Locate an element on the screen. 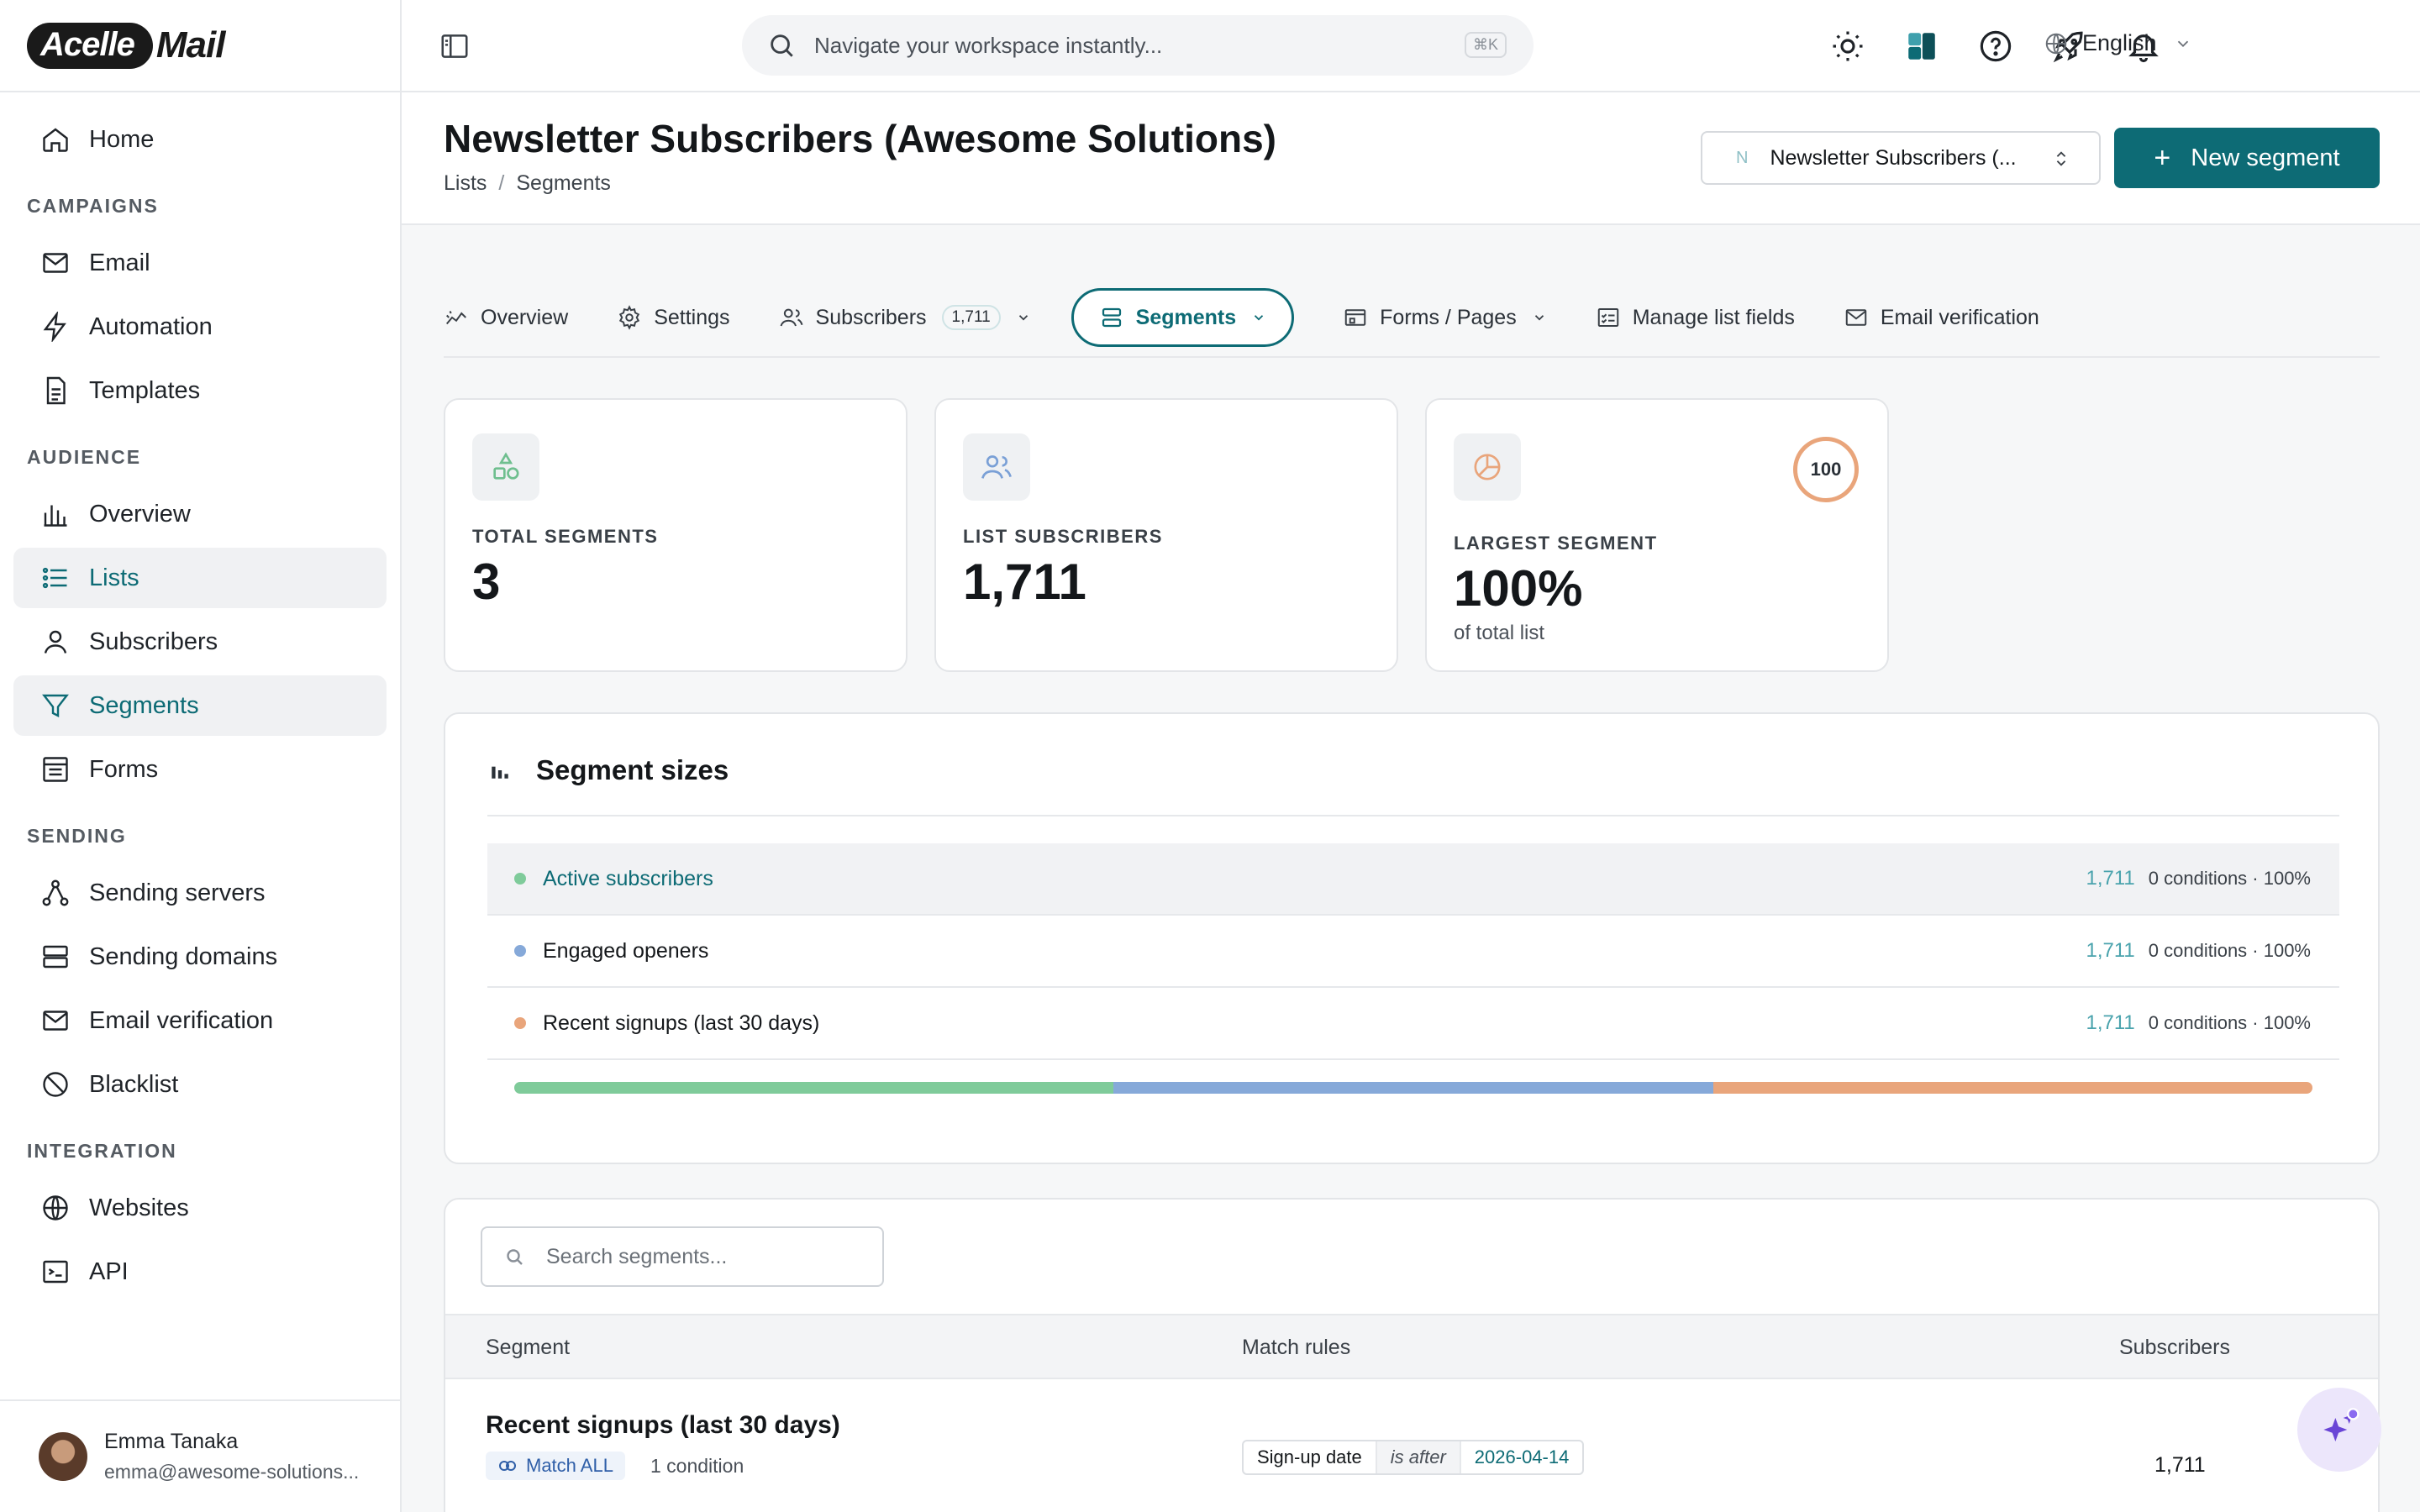 The height and width of the screenshot is (1512, 2420). sidebar-item-label: Websites is located at coordinates (139, 1207).